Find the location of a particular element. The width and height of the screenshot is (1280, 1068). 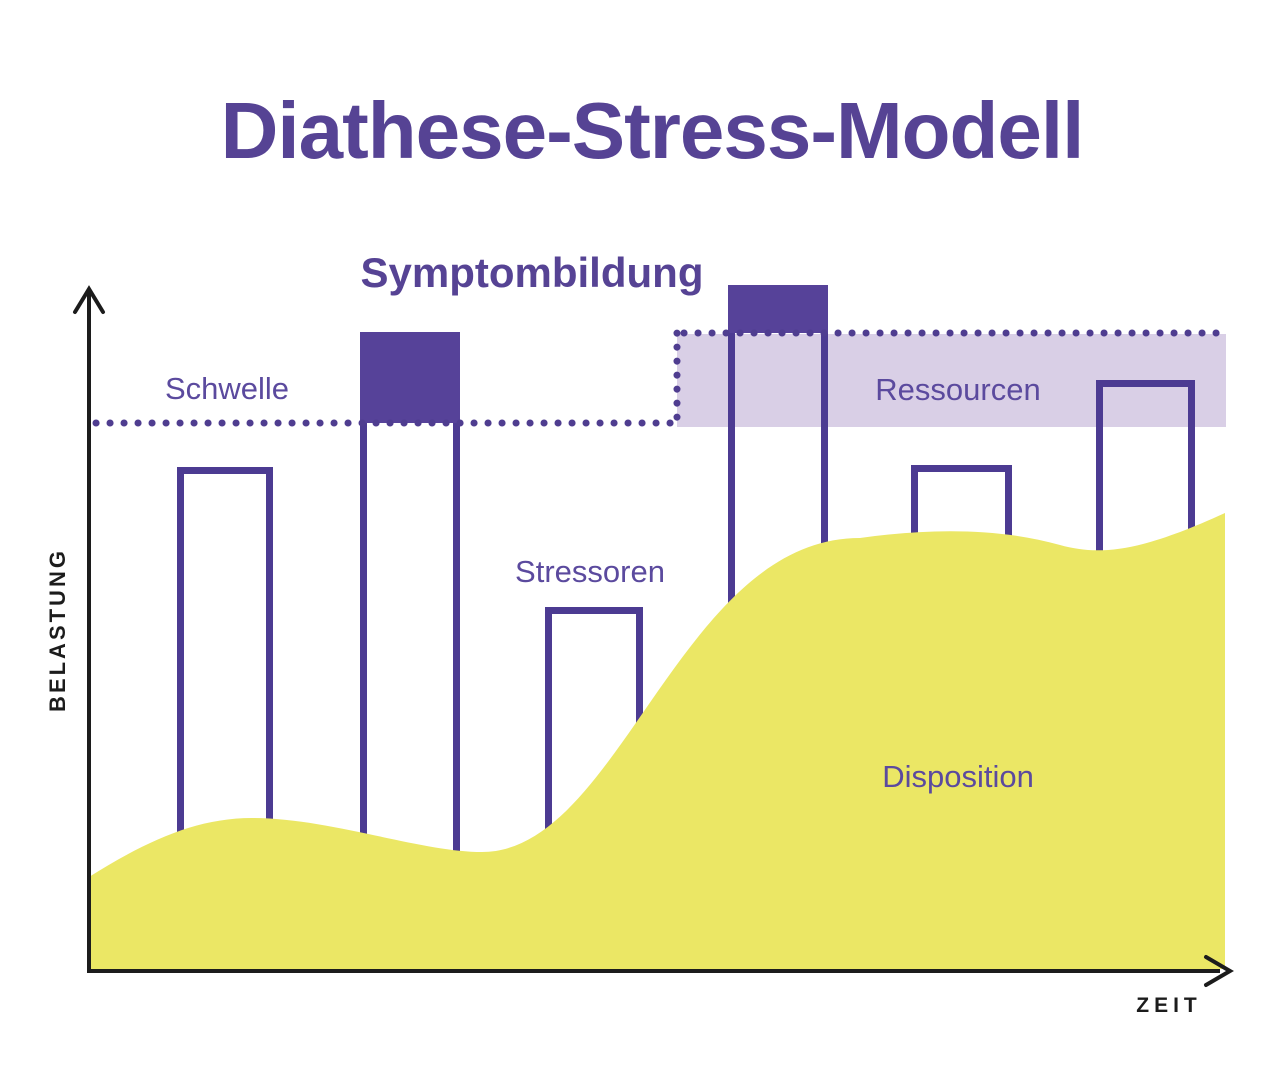

page-title: Diathese-Stress-Modell is located at coordinates (652, 130).